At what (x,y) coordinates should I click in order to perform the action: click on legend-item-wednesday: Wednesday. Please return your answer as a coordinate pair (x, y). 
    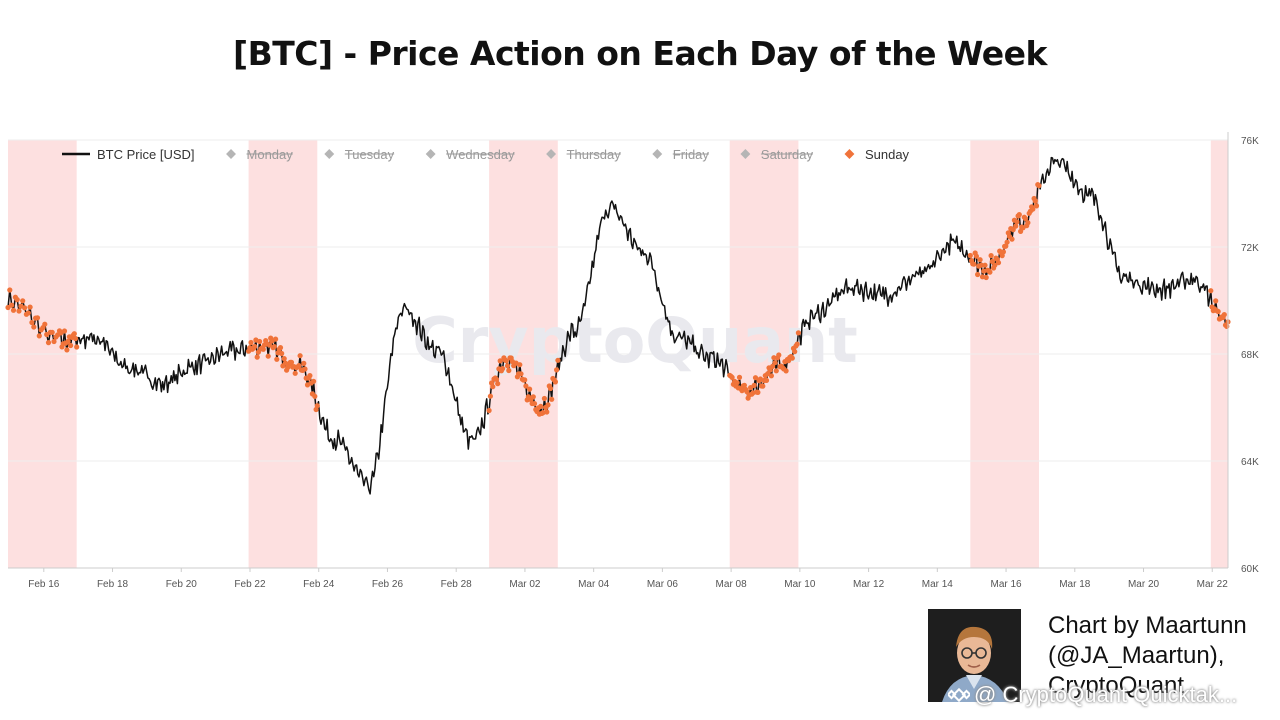
    Looking at the image, I should click on (470, 154).